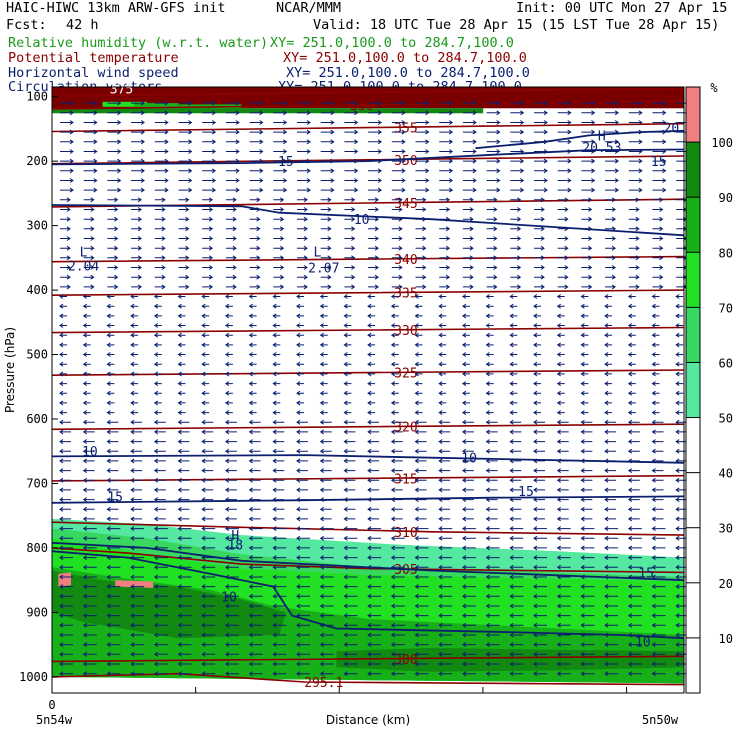 This screenshot has height=740, width=740. I want to click on colorbar-tick-label: 30, so click(726, 529).